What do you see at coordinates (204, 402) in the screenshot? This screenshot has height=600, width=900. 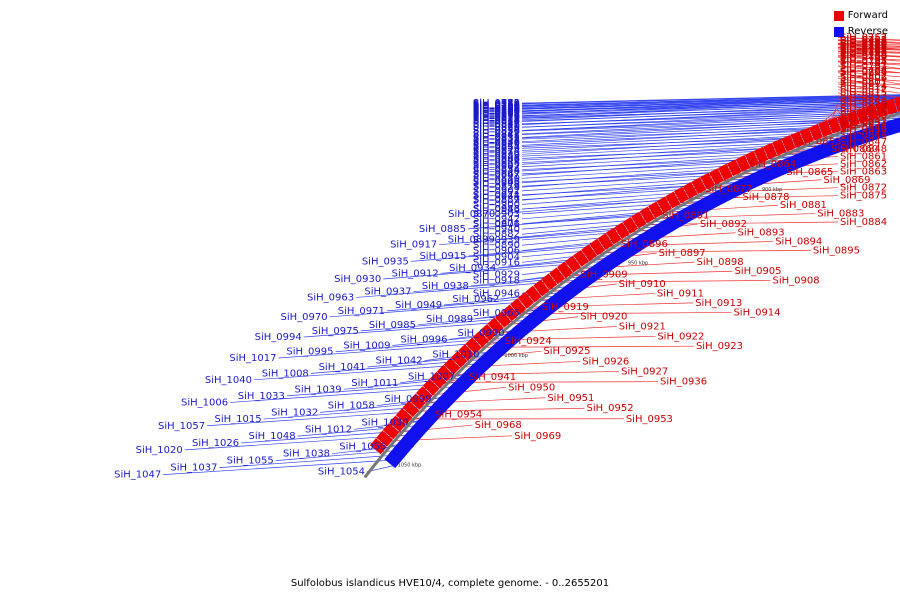 I see `gene-label: SiH_1006` at bounding box center [204, 402].